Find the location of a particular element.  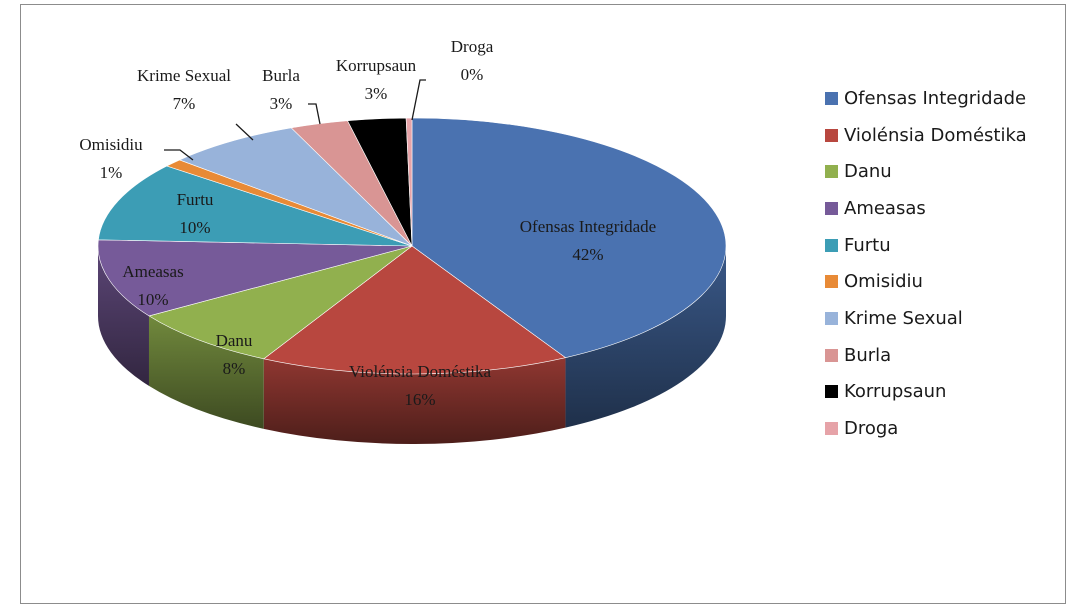

slice-label-name-korrupsaun: Korrupsaun is located at coordinates (376, 65).